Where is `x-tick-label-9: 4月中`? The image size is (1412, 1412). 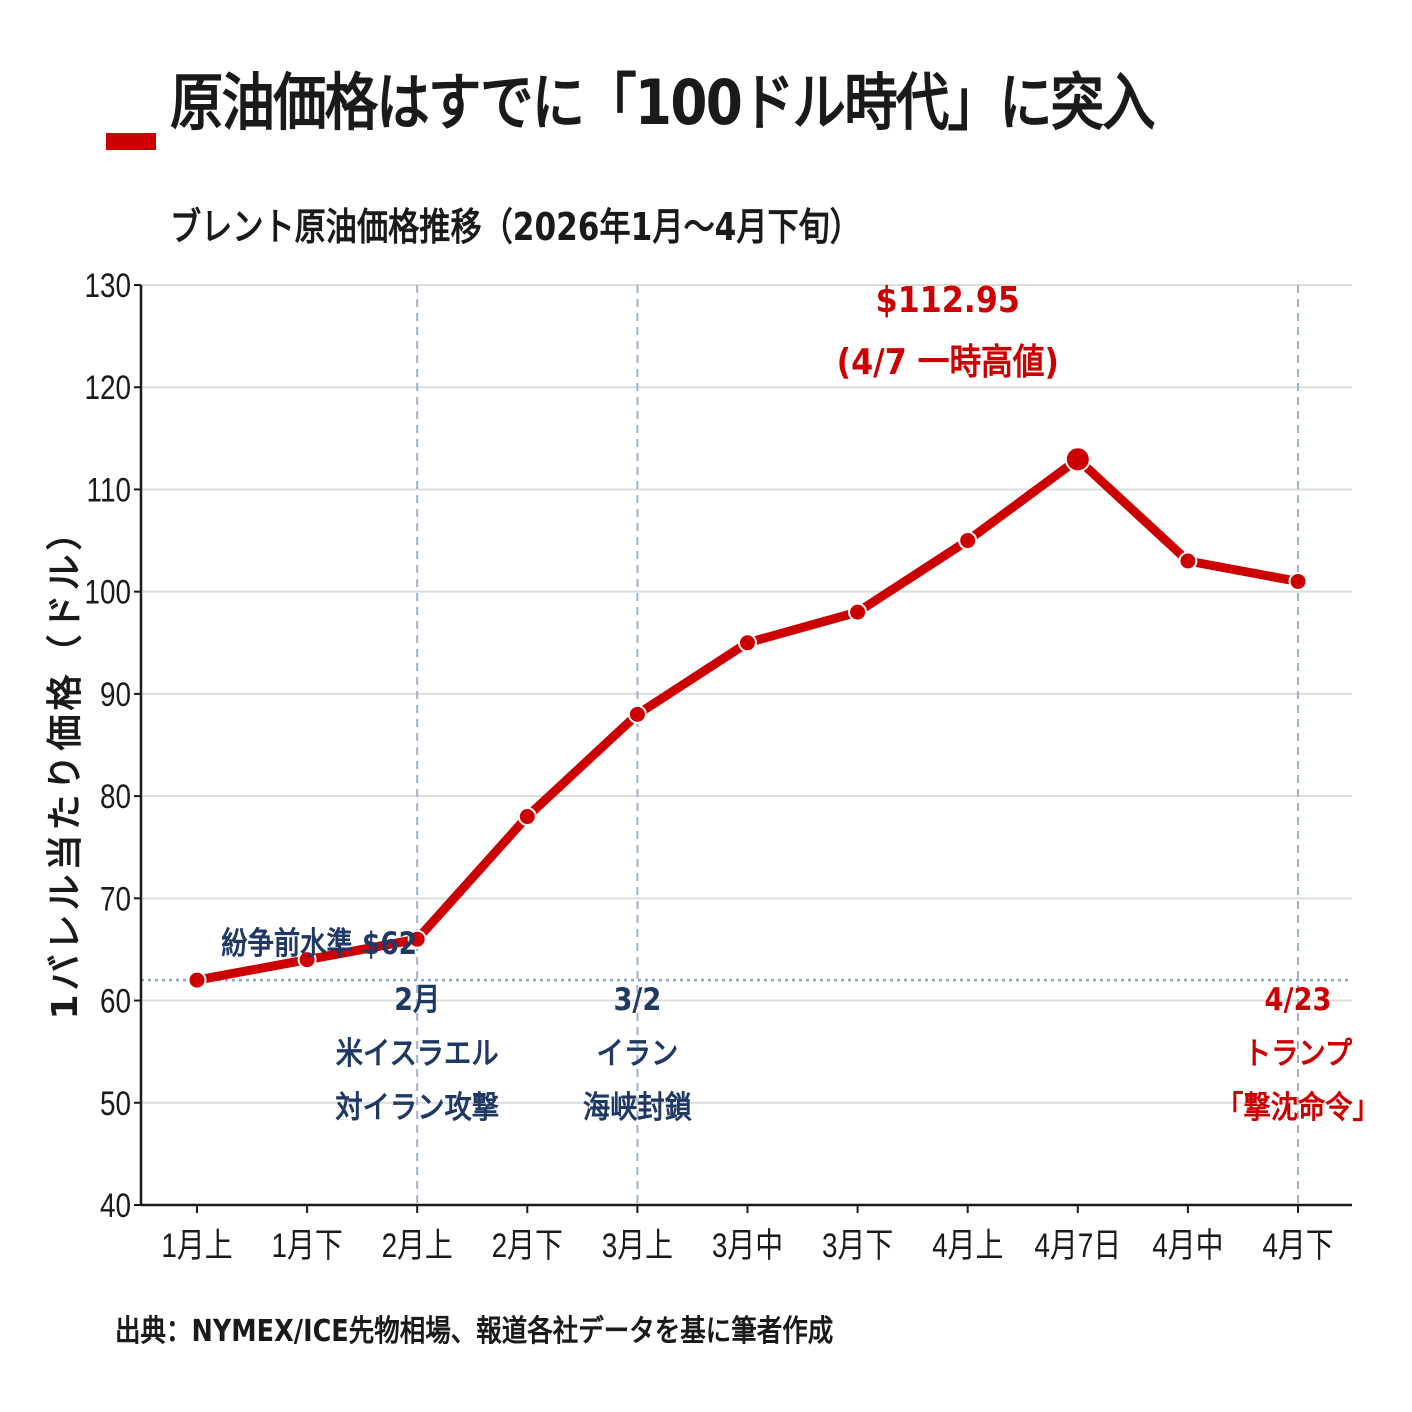
x-tick-label-9: 4月中 is located at coordinates (1187, 1245).